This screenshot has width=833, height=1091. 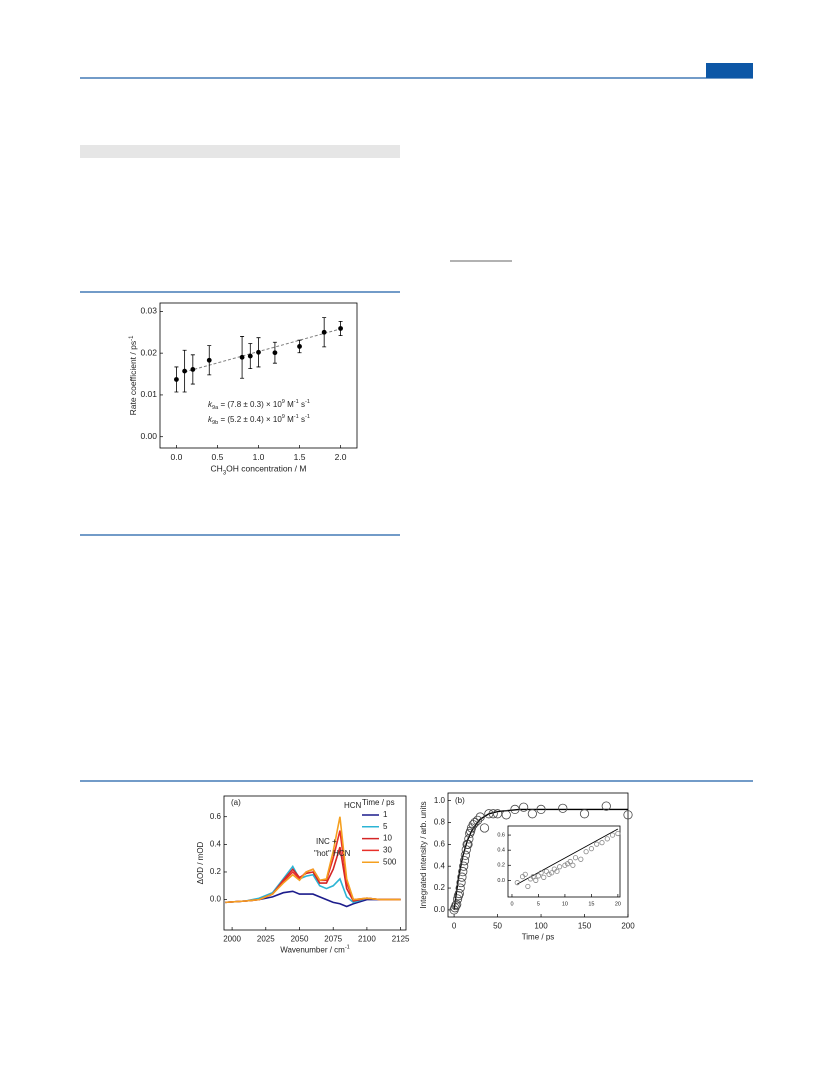 What do you see at coordinates (538, 937) in the screenshot?
I see `text-part: Time / ps` at bounding box center [538, 937].